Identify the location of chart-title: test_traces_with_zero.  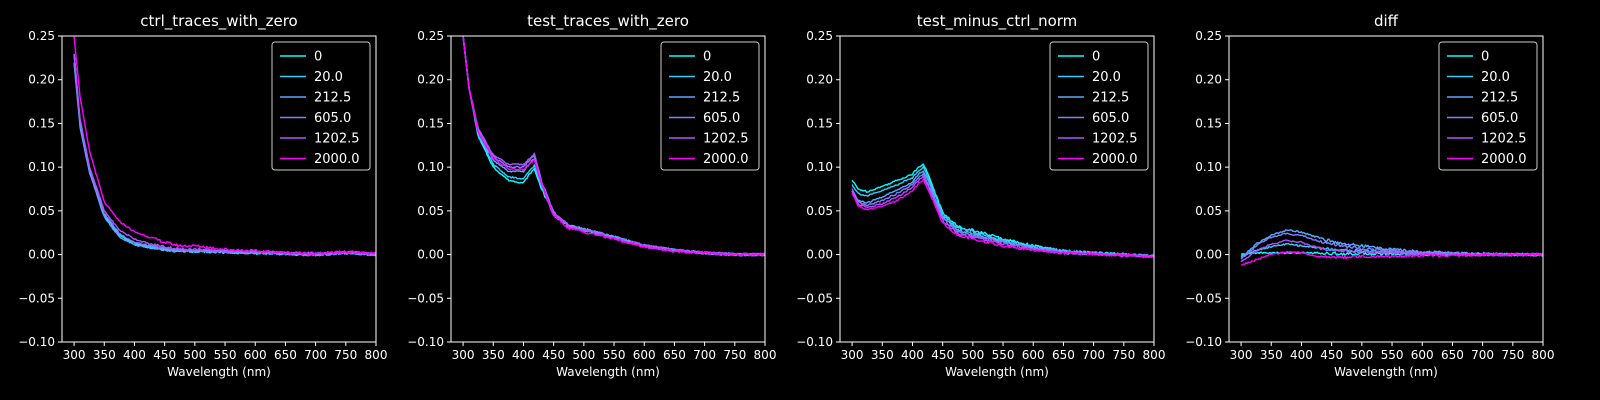
(608, 21).